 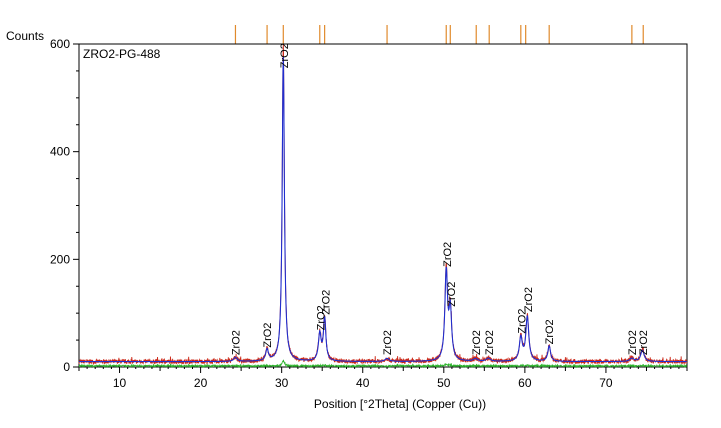 What do you see at coordinates (64, 205) in the screenshot?
I see `y-axis-ticks: 0 200 400 600` at bounding box center [64, 205].